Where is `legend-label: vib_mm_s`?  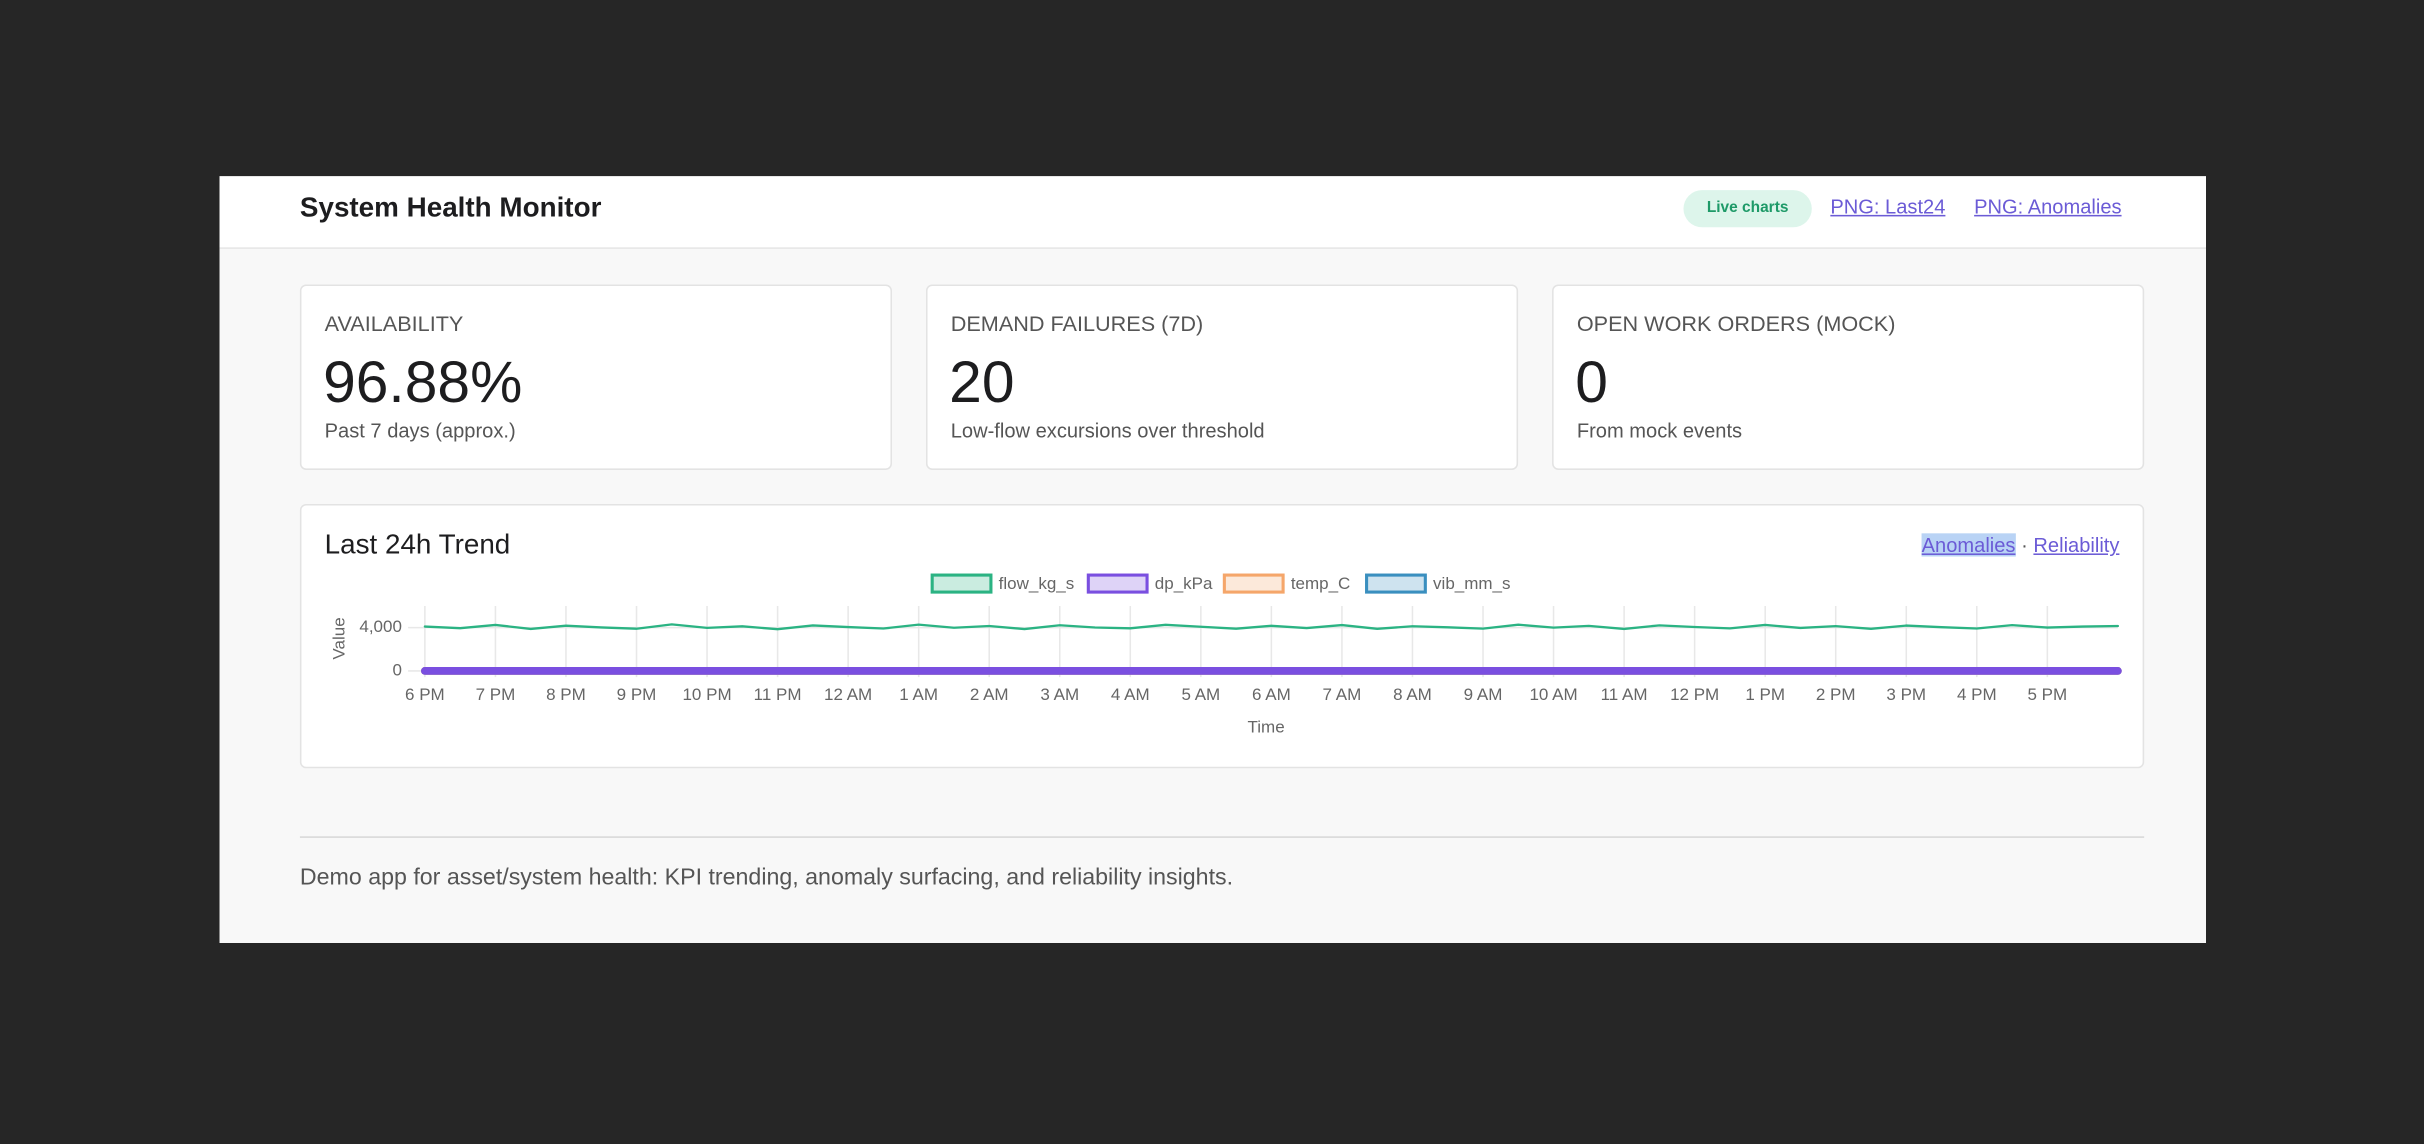 legend-label: vib_mm_s is located at coordinates (1471, 583).